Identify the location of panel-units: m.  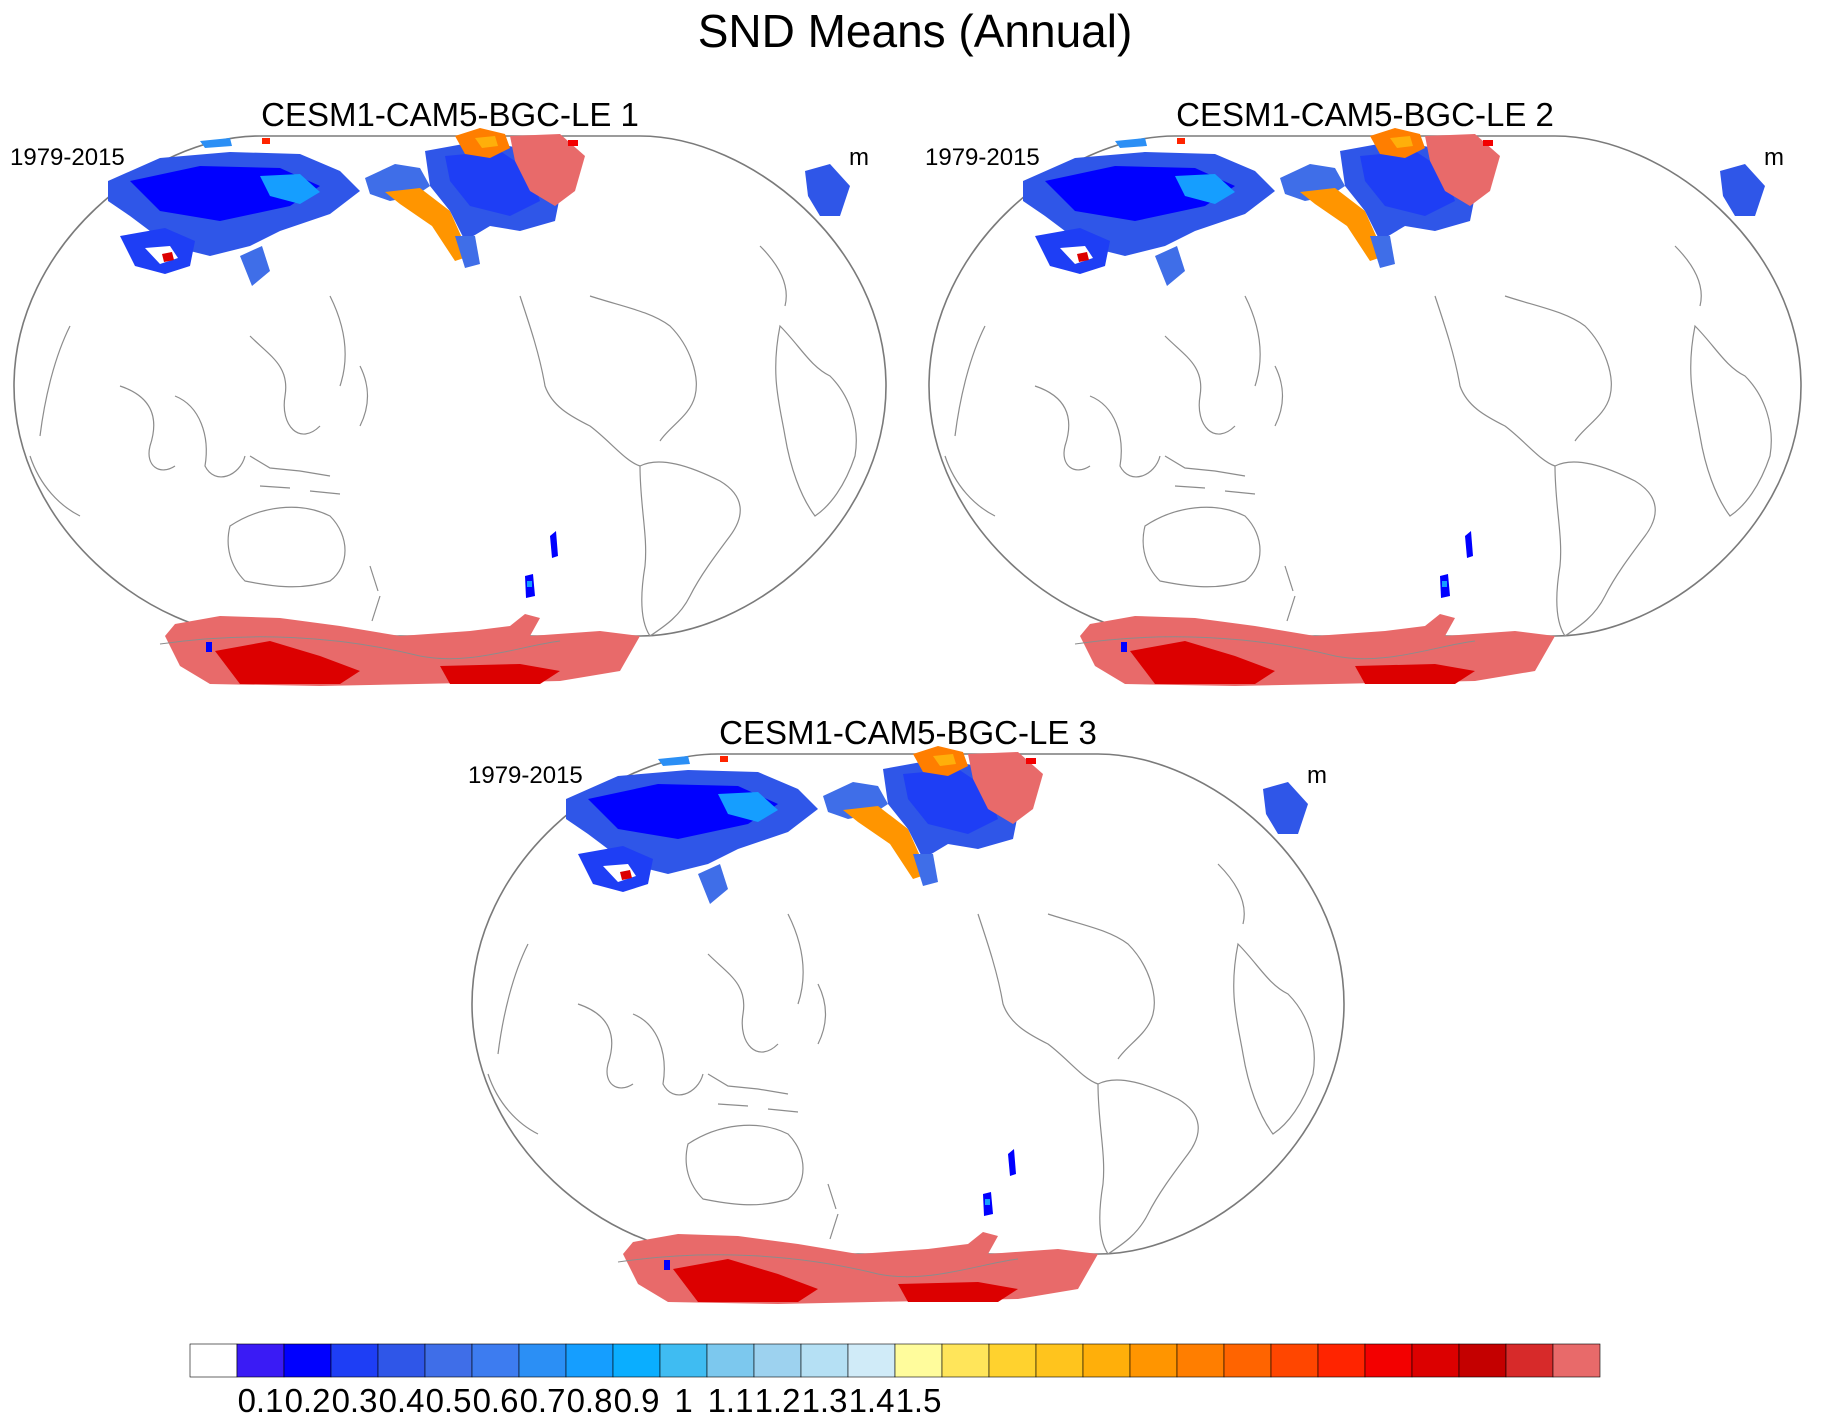
(1774, 157).